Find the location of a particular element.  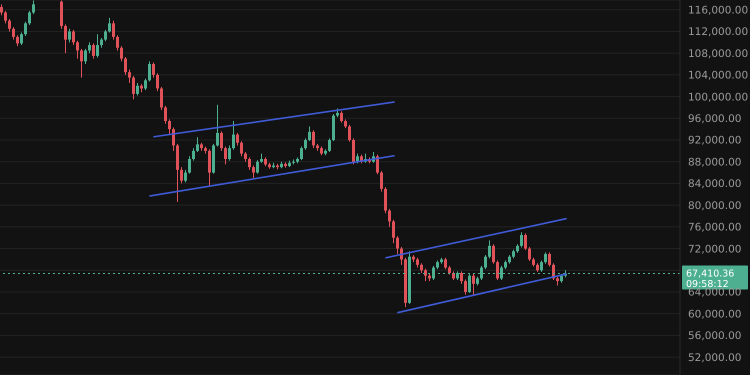

y-tick-label: 56,000.00 is located at coordinates (715, 336).